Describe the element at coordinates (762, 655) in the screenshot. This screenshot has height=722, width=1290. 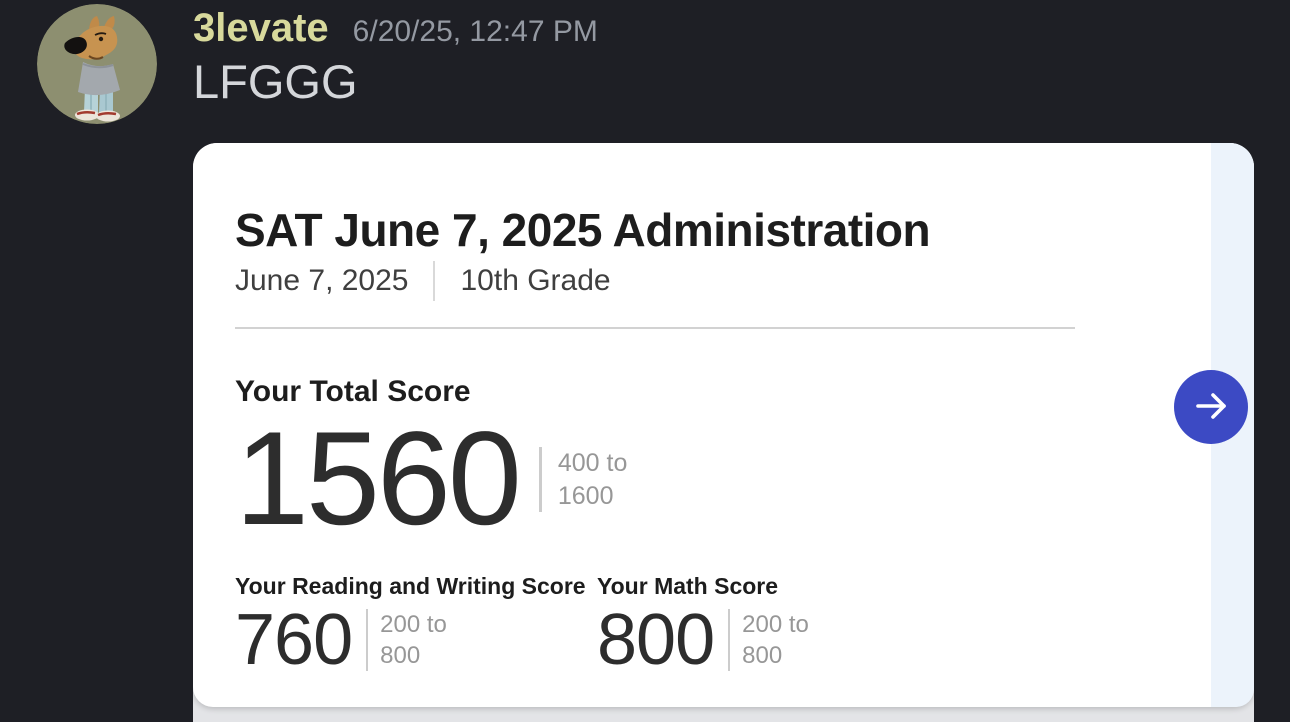
I see `math-range-line2: 800` at that location.